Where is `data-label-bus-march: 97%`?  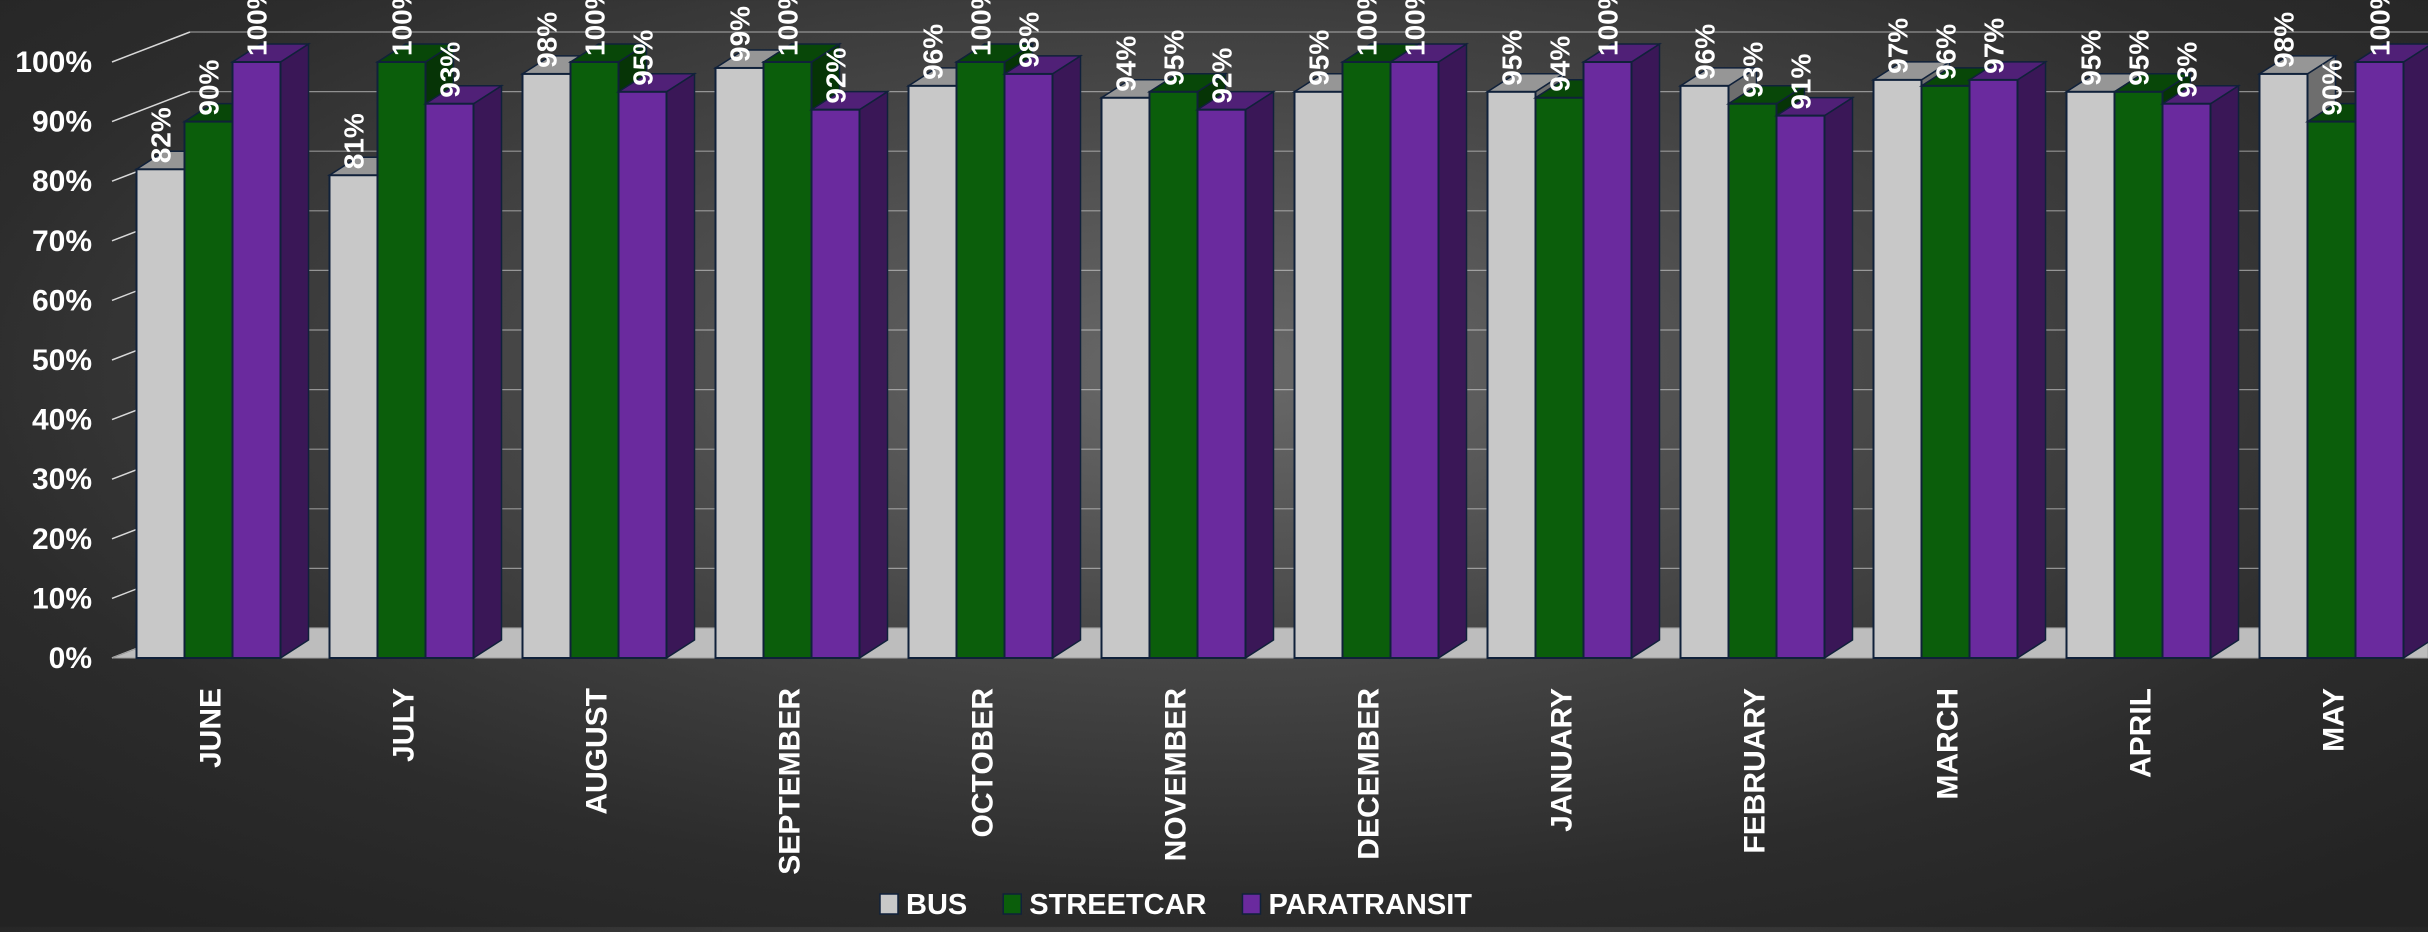 data-label-bus-march: 97% is located at coordinates (1898, 46).